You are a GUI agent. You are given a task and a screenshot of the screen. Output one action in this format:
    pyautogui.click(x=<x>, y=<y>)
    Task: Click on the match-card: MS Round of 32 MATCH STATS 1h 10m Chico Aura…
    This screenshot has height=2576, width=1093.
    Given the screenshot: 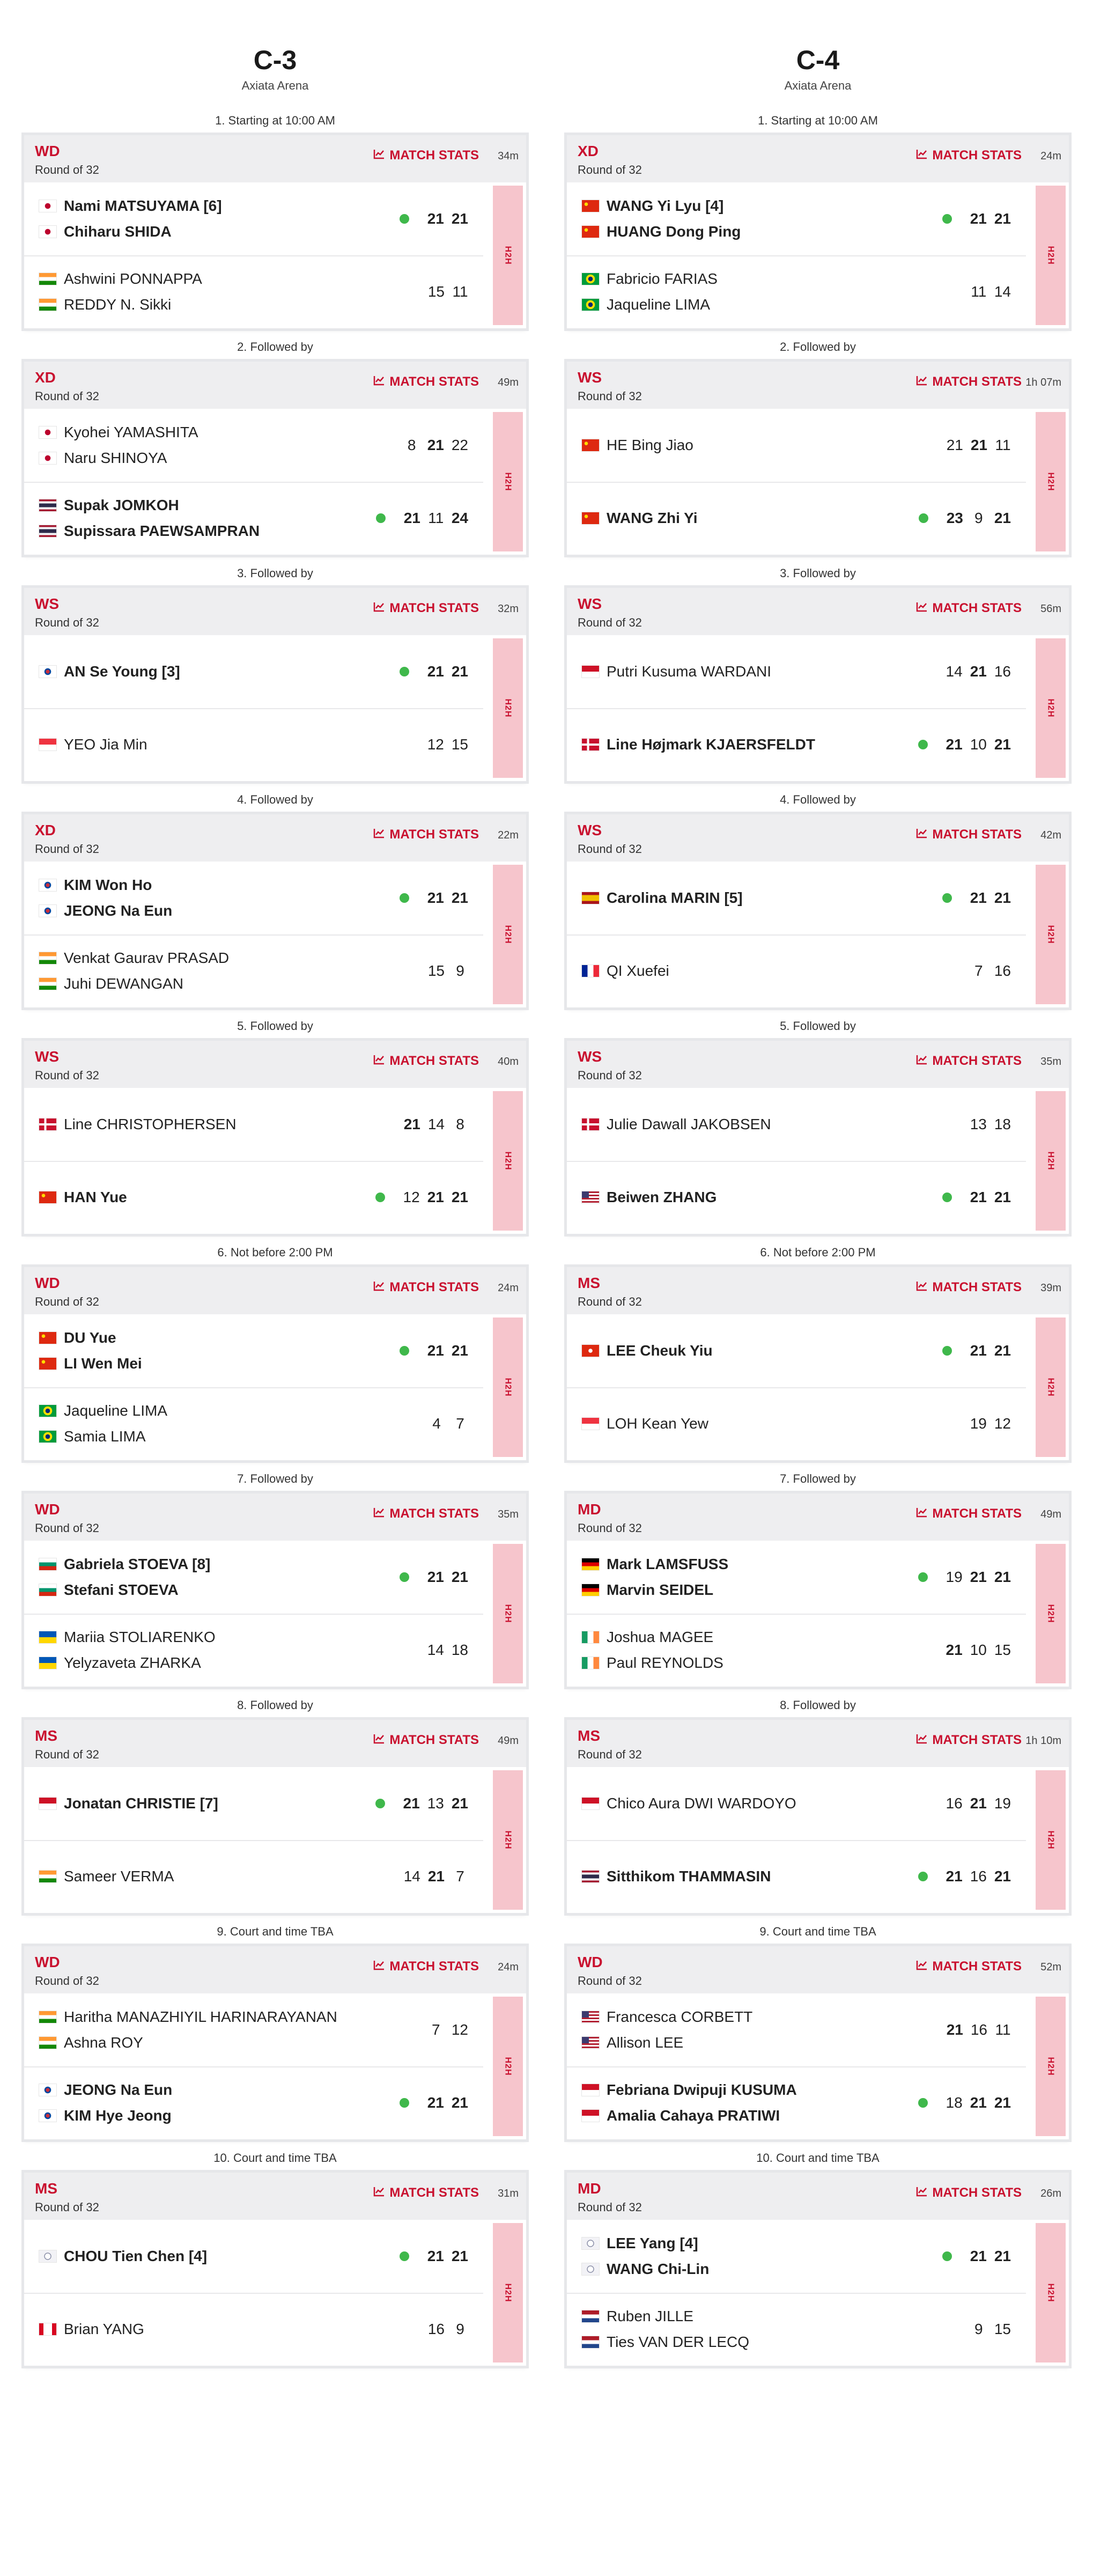 What is the action you would take?
    pyautogui.click(x=818, y=1816)
    